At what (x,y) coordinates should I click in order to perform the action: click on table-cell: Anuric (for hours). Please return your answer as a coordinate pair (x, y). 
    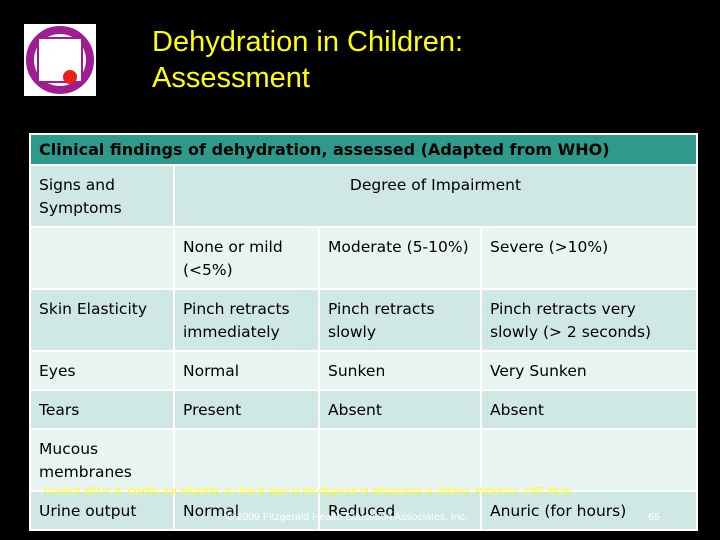
    Looking at the image, I should click on (589, 510).